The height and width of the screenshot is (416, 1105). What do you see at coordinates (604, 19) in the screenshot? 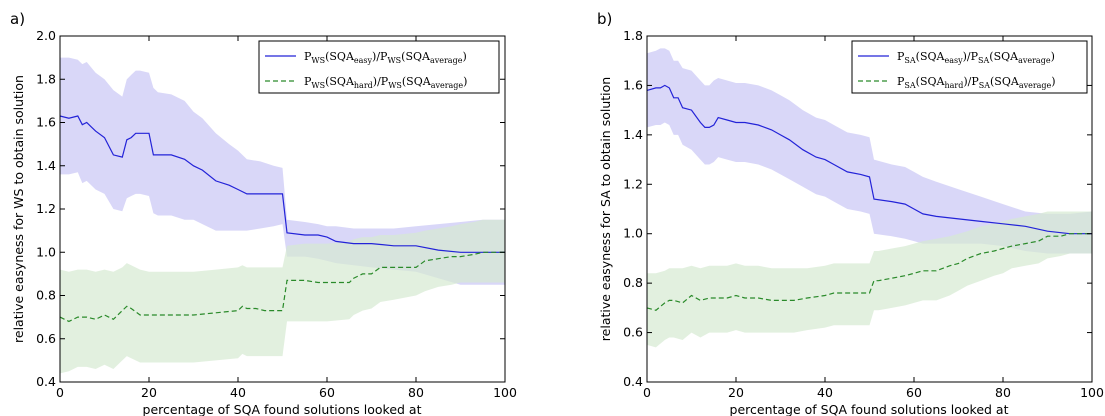
I see `panel-label: b)` at bounding box center [604, 19].